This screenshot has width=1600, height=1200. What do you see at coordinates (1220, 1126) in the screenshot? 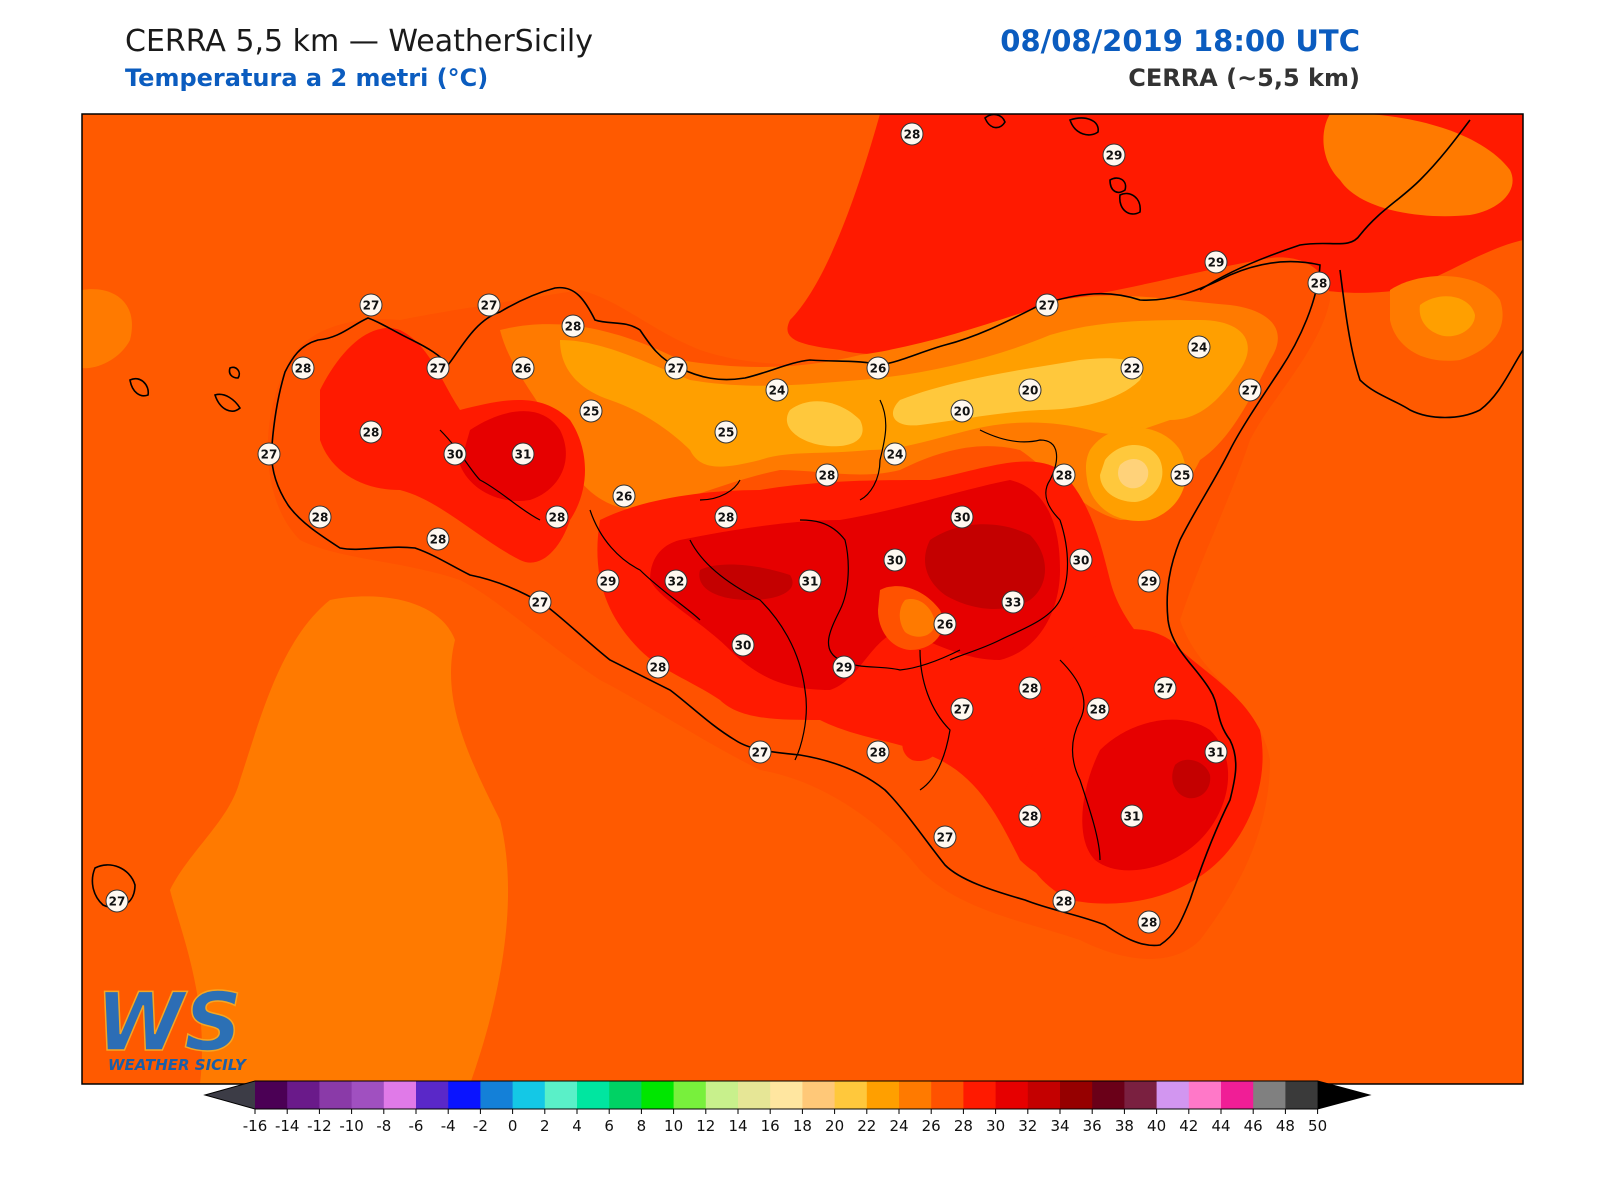
I see `colorbar-tick-label: 44` at bounding box center [1220, 1126].